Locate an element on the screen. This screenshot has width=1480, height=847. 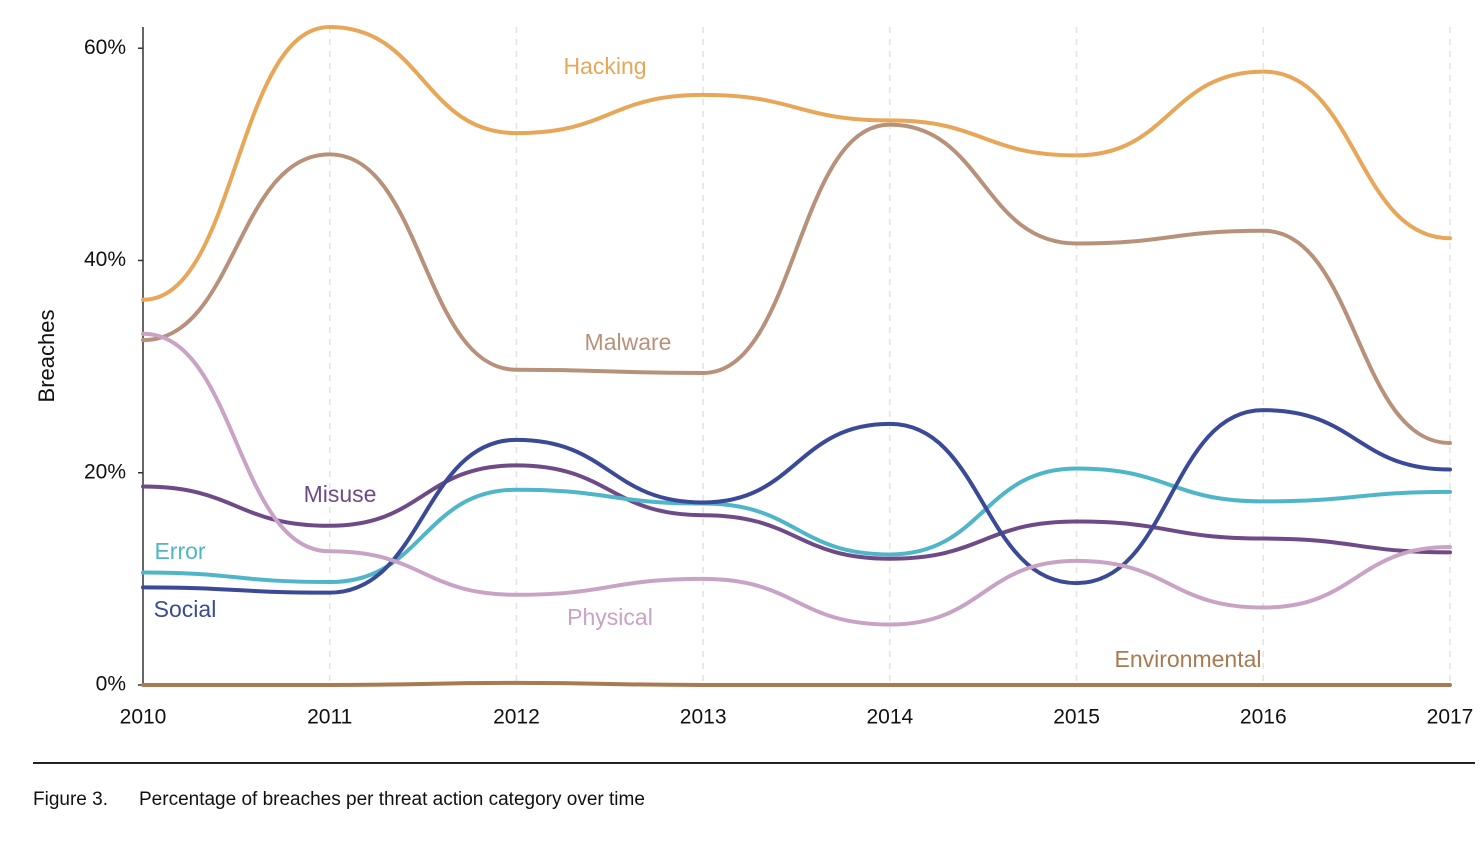
y-tick-label: 20% is located at coordinates (105, 471).